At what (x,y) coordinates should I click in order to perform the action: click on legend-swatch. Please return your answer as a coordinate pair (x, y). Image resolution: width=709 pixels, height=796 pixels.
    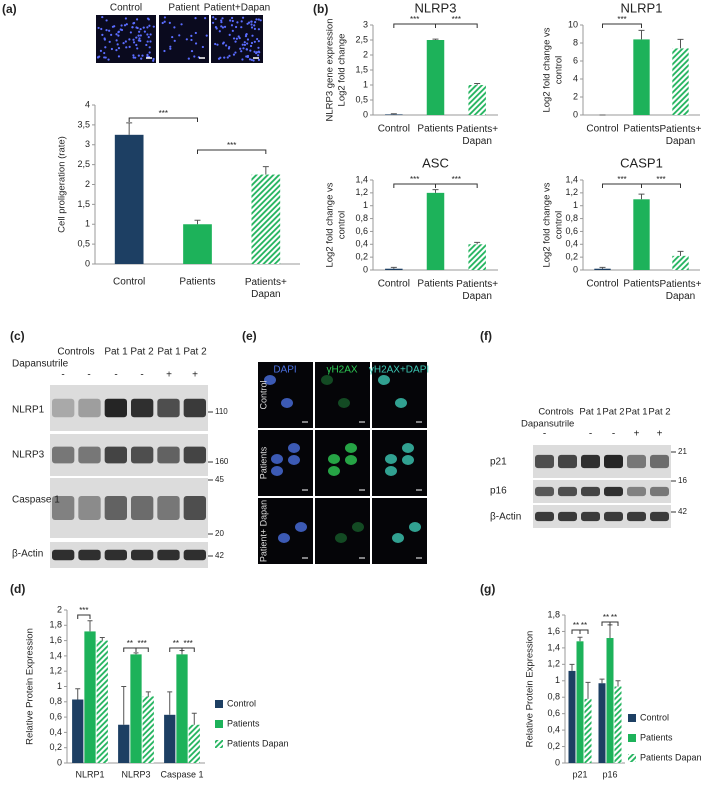
    Looking at the image, I should click on (632, 738).